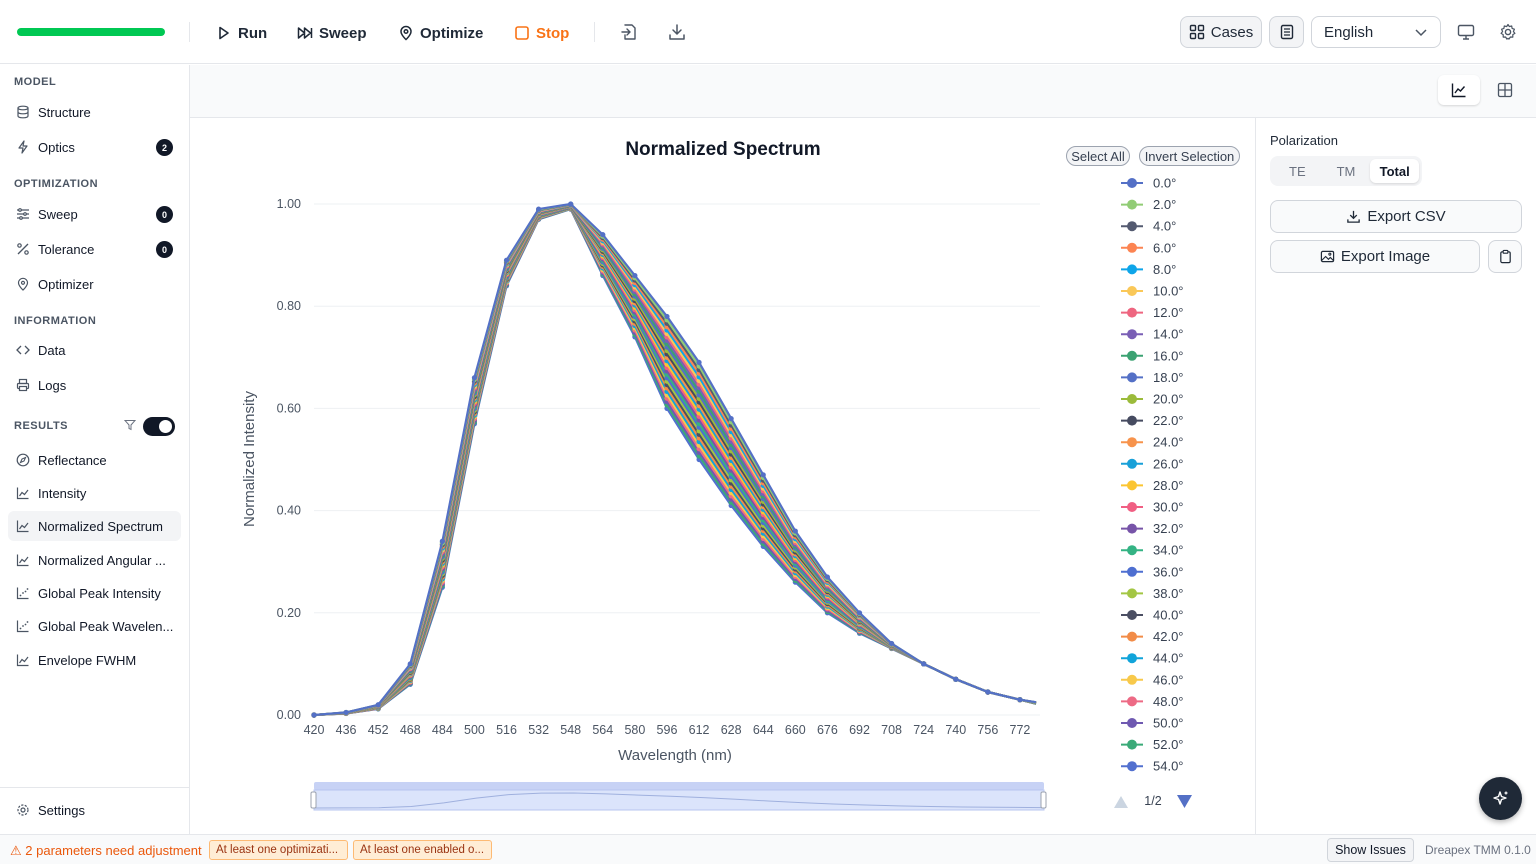 The width and height of the screenshot is (1536, 864). I want to click on sidebar-item-sweep: Sweep 0, so click(94, 214).